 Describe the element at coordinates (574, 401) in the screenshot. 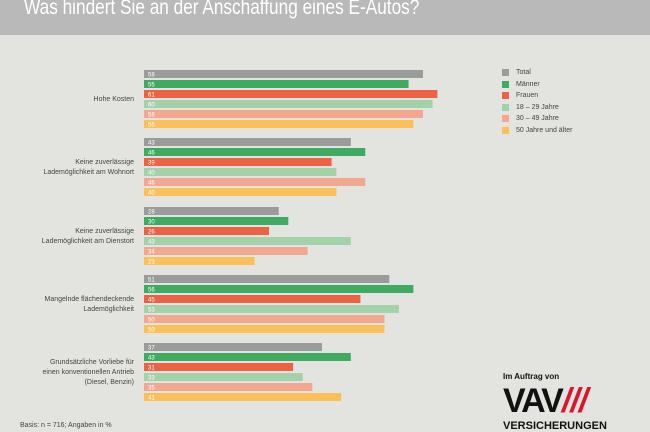

I see `logo-stripes: ///` at that location.